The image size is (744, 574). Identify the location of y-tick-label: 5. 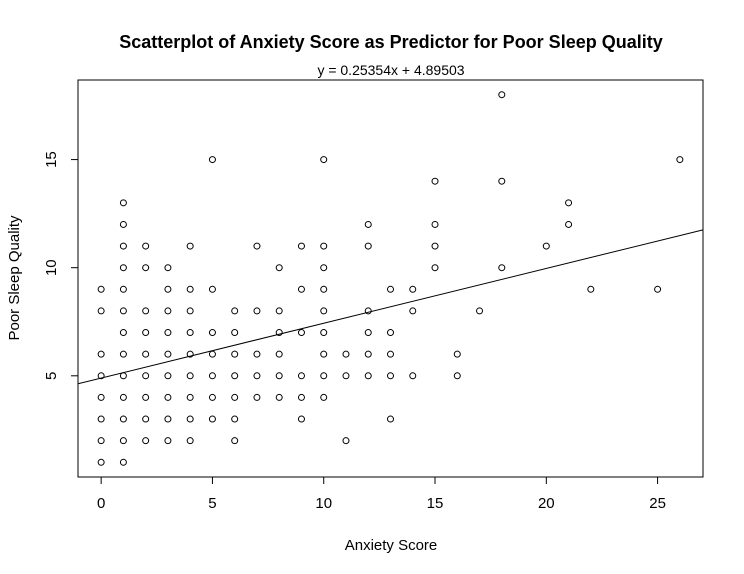
(51, 376).